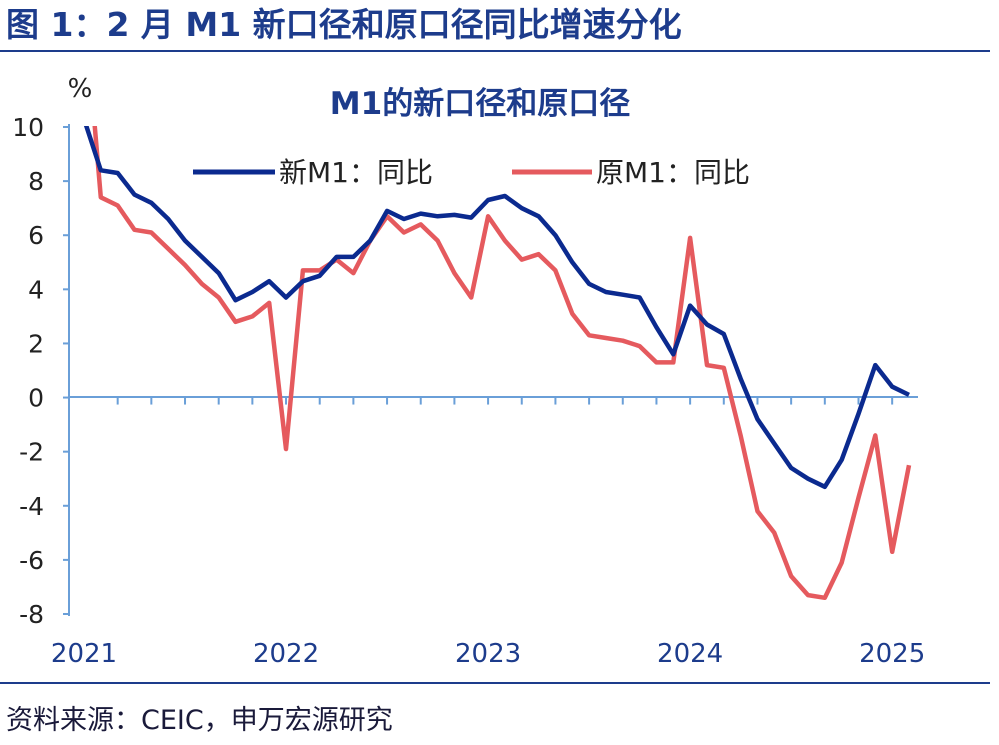  What do you see at coordinates (690, 654) in the screenshot?
I see `x-tick-label: 2024` at bounding box center [690, 654].